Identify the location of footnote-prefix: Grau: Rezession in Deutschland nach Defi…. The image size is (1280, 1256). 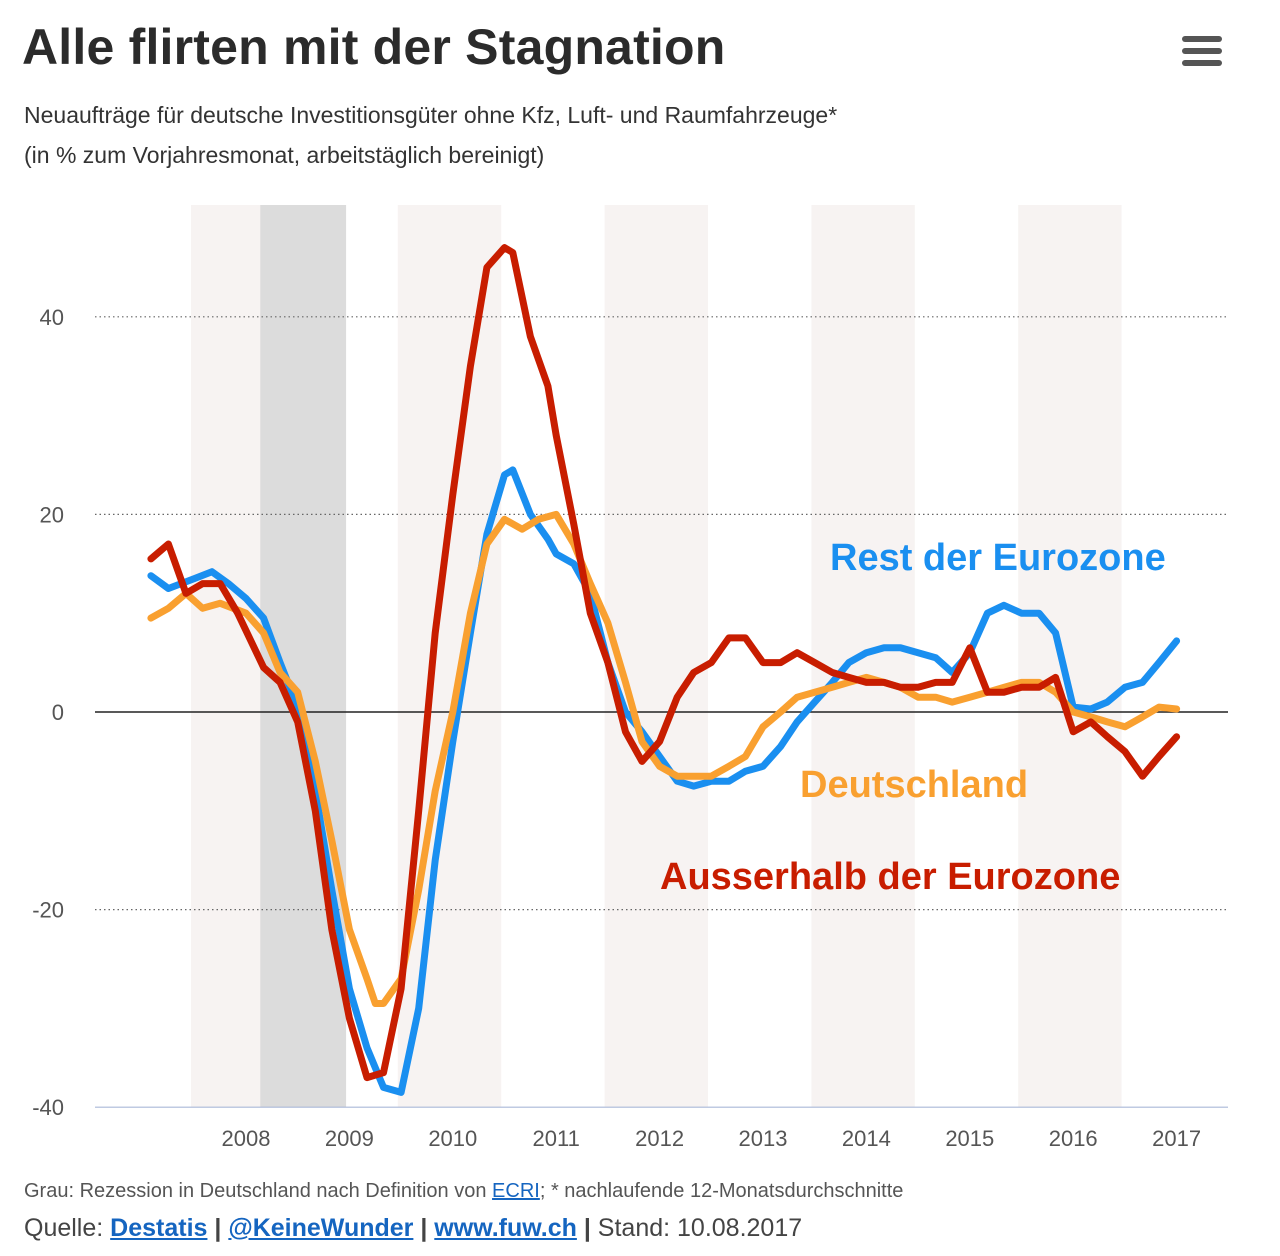
(258, 1191).